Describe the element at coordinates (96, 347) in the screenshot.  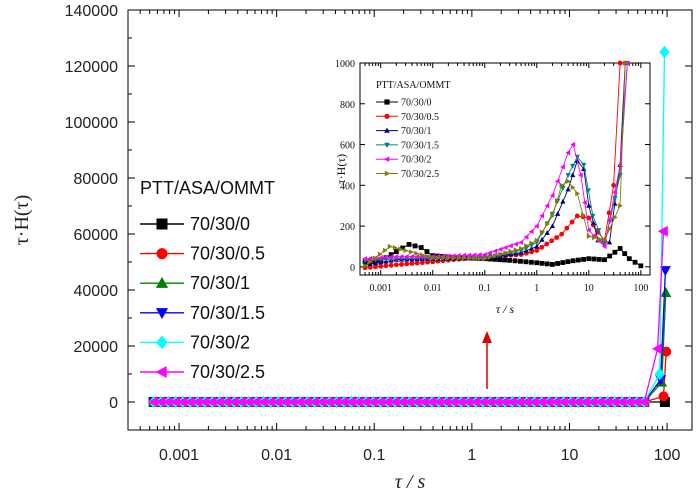
I see `y-tick-label: 20000` at that location.